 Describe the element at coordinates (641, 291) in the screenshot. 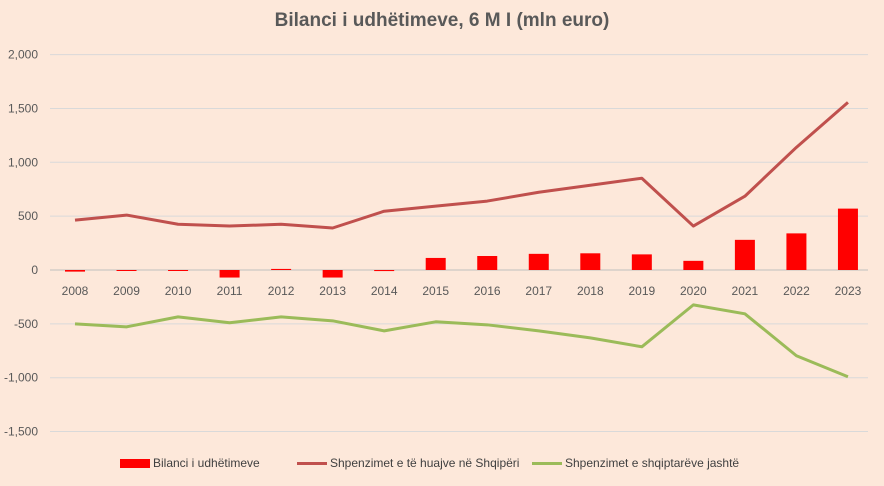

I see `x-tick-label: 2019` at that location.